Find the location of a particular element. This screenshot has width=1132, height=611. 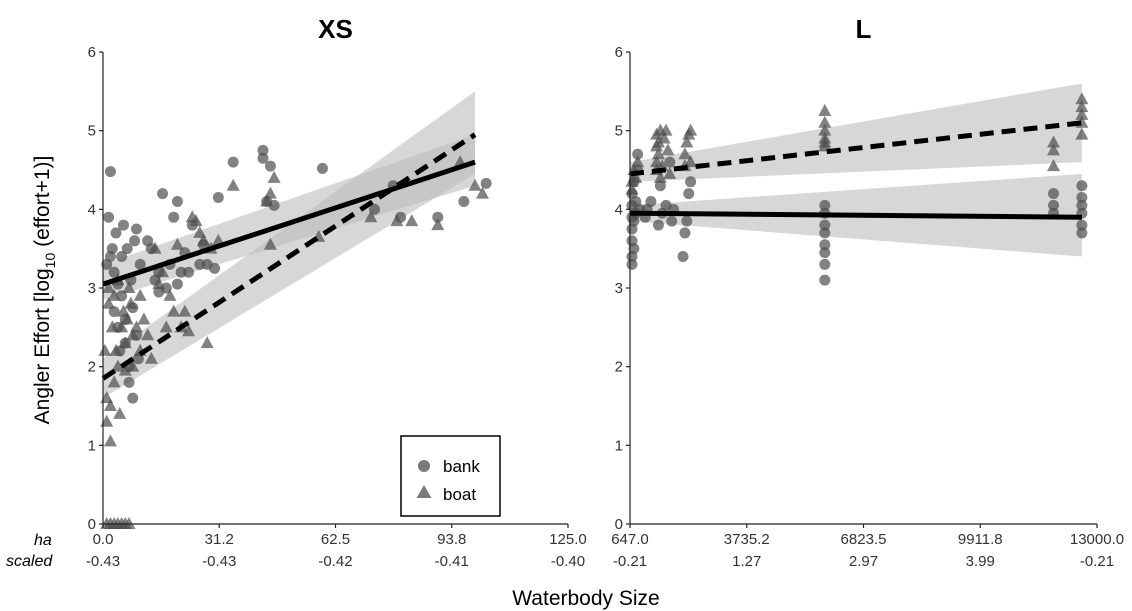

panel-title: XS is located at coordinates (335, 29).